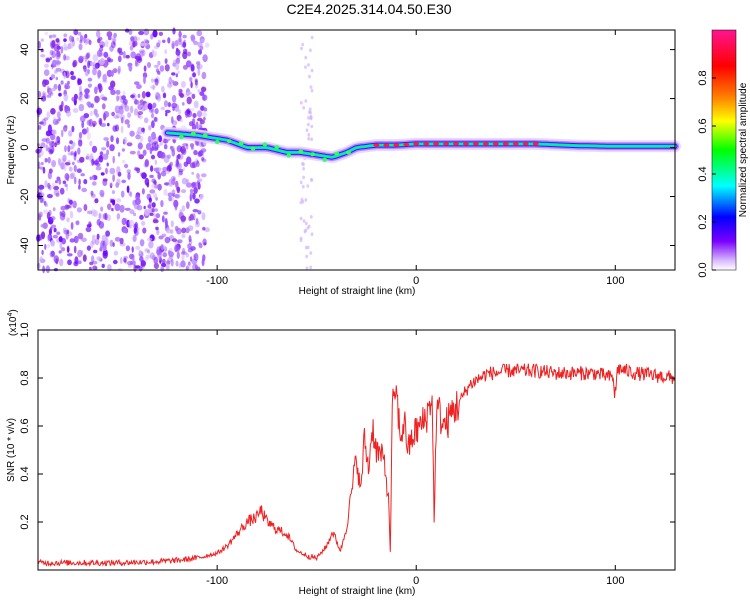 This screenshot has width=750, height=600. I want to click on y-tick-label: 40, so click(25, 49).